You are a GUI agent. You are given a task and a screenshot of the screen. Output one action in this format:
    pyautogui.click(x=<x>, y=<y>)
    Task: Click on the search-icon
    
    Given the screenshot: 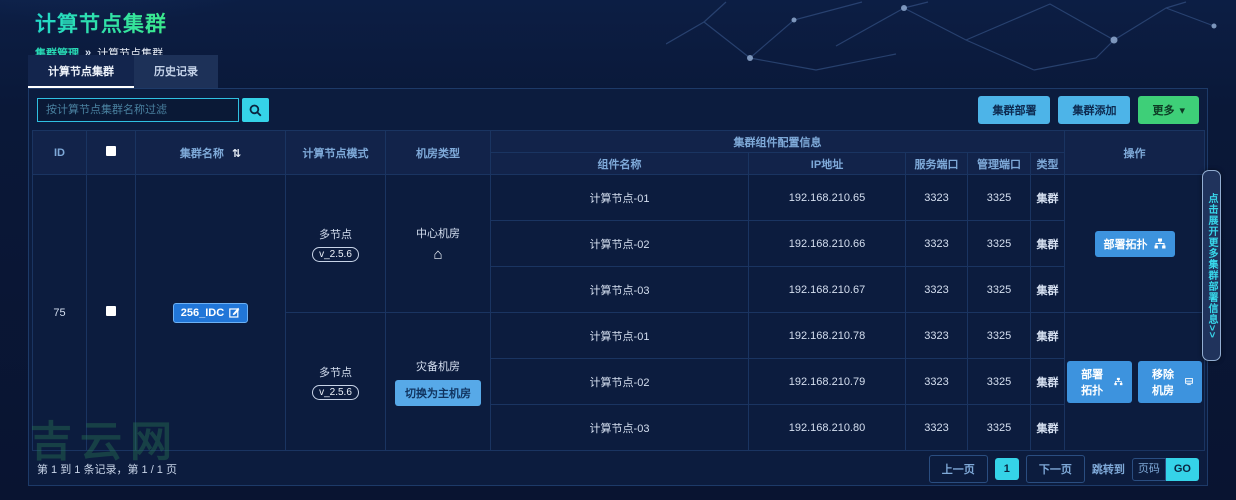 What is the action you would take?
    pyautogui.click(x=255, y=110)
    